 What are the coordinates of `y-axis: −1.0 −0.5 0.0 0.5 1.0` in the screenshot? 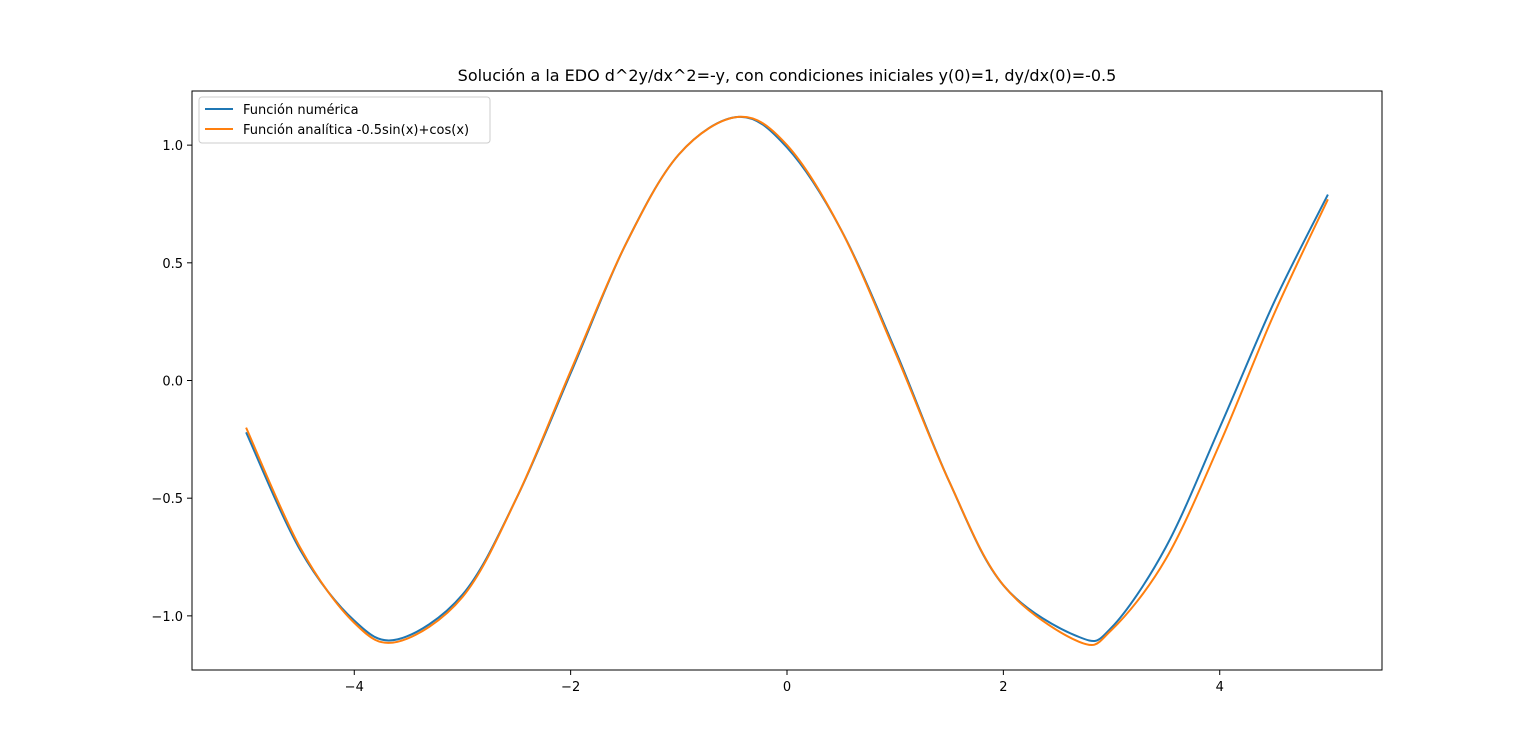 It's located at (171, 382).